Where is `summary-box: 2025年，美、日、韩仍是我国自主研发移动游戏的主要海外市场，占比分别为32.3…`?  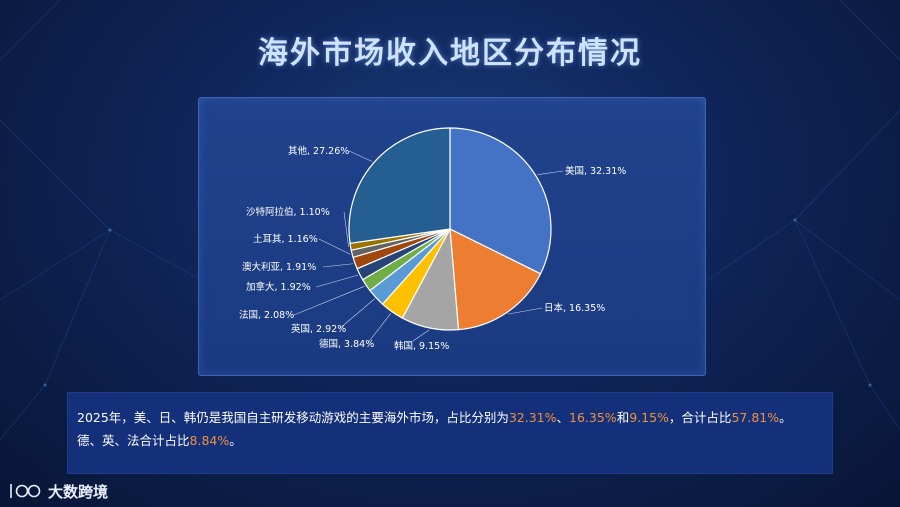
summary-box: 2025年，美、日、韩仍是我国自主研发移动游戏的主要海外市场，占比分别为32.3… is located at coordinates (450, 433).